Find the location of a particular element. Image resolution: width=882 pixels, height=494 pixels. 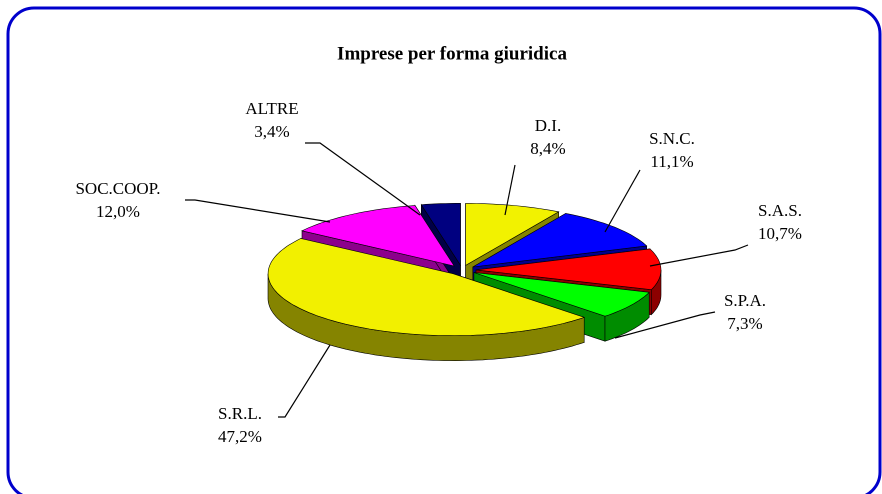

slice-label: SOC.COOP. is located at coordinates (117, 188).